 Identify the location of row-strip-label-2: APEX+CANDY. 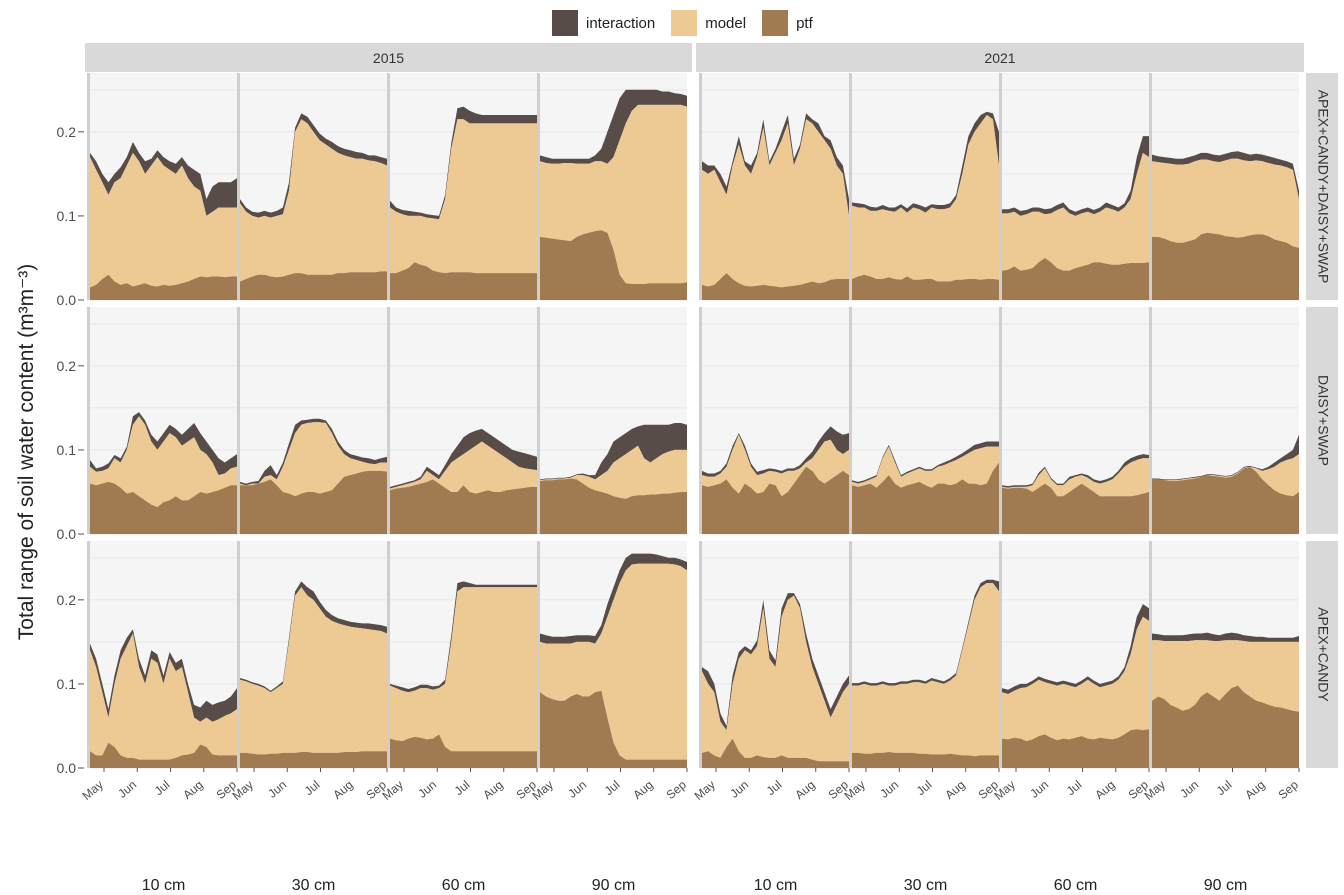
(1323, 654).